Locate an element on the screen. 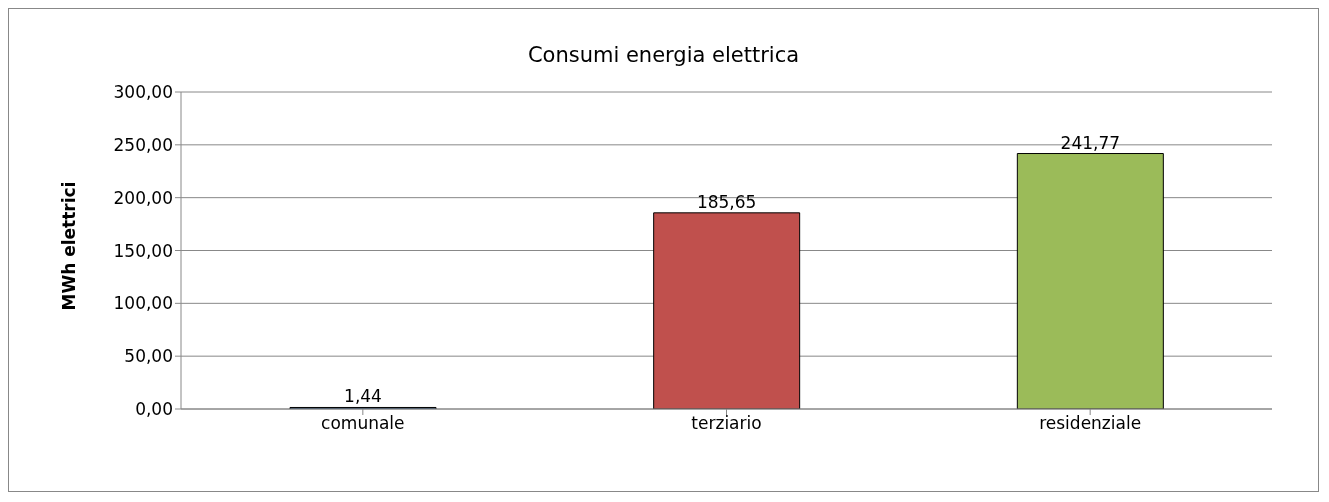 The image size is (1329, 502). data-label: 1,44 is located at coordinates (363, 396).